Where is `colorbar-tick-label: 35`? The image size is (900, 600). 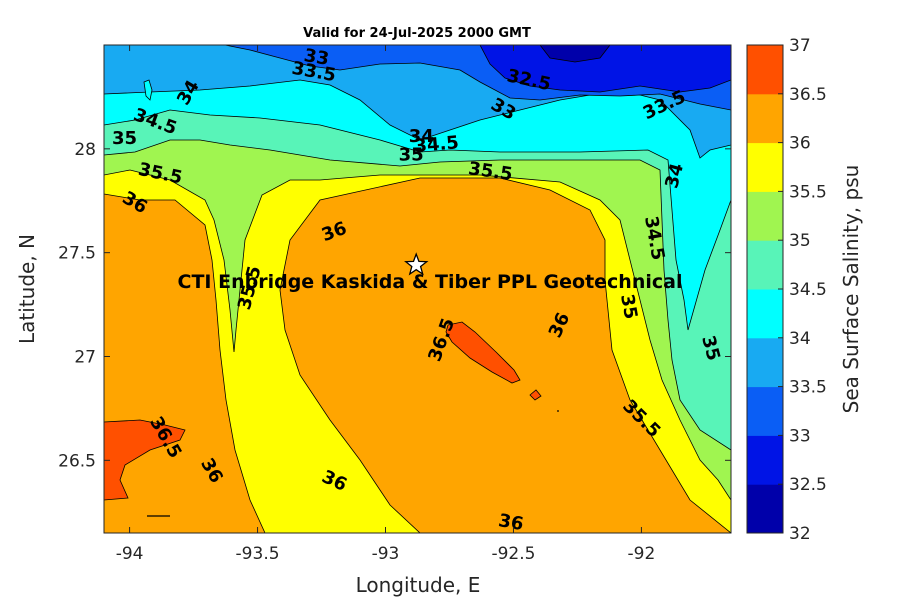 colorbar-tick-label: 35 is located at coordinates (800, 241).